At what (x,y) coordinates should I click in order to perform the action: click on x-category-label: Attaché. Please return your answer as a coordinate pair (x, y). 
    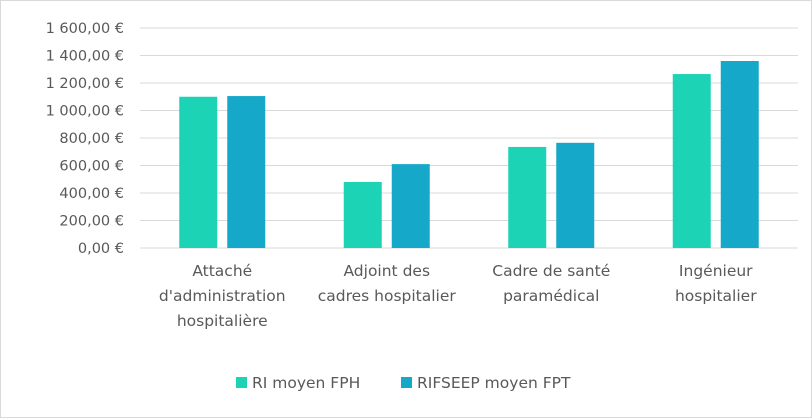
    Looking at the image, I should click on (222, 271).